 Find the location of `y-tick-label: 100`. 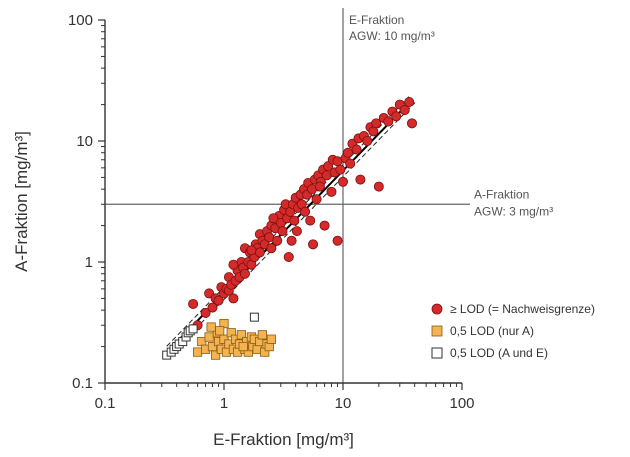

y-tick-label: 100 is located at coordinates (80, 20).